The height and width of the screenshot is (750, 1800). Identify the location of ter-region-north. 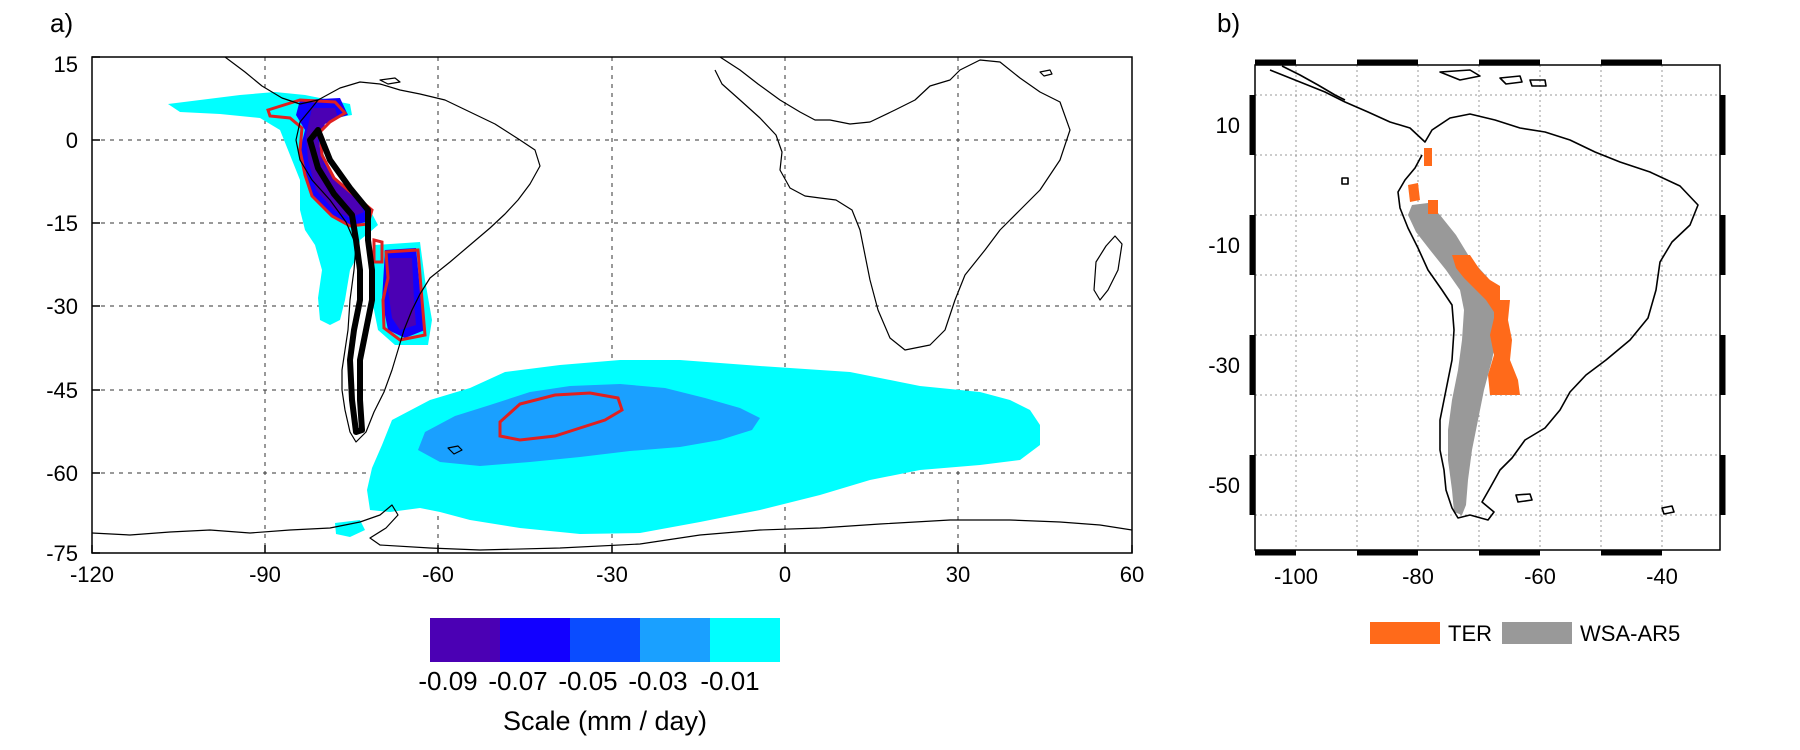
(1428, 157).